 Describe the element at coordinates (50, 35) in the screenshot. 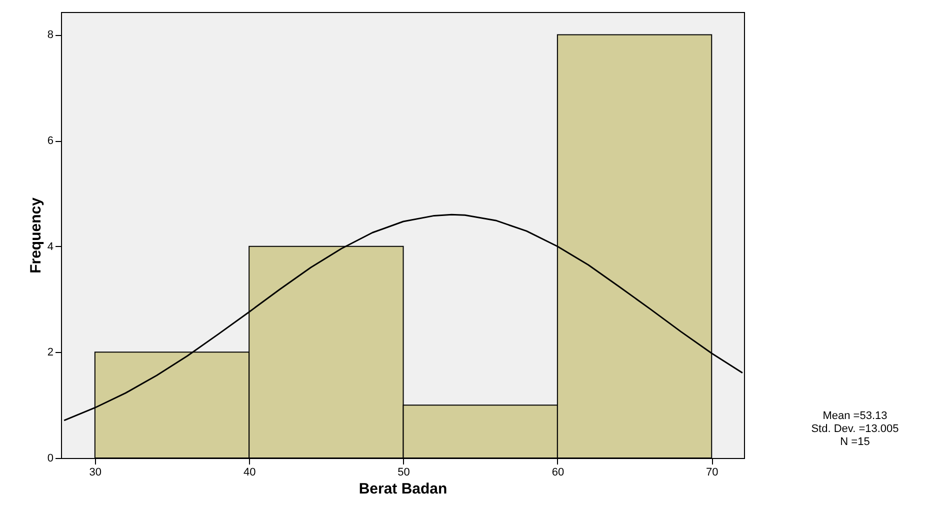

I see `y-tick-label: 8` at that location.